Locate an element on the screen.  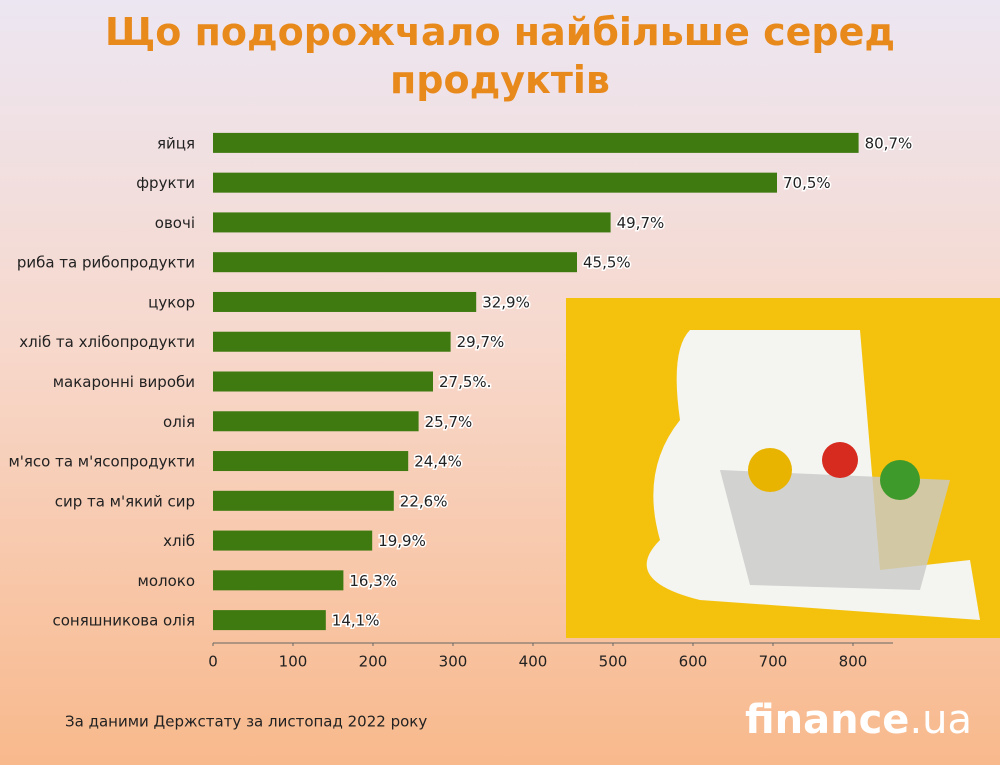
logo: finance.ua is located at coordinates (858, 720).